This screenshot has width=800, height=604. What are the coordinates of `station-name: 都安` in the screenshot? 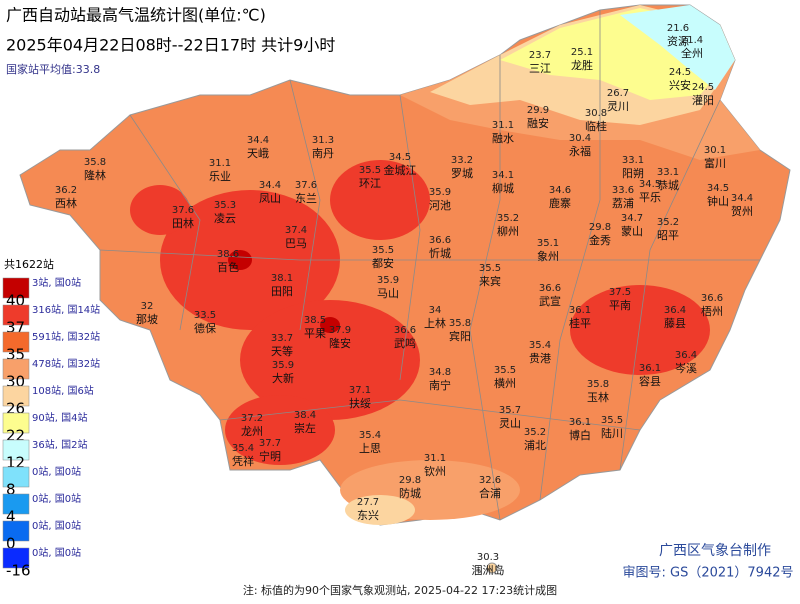 It's located at (383, 263).